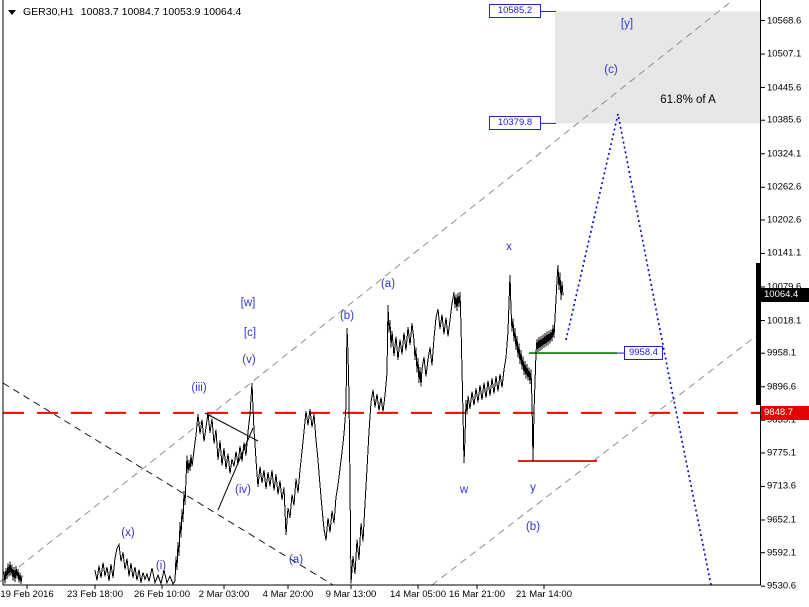 The image size is (809, 607). Describe the element at coordinates (782, 453) in the screenshot. I see `y-axis-label: 9775.1` at that location.